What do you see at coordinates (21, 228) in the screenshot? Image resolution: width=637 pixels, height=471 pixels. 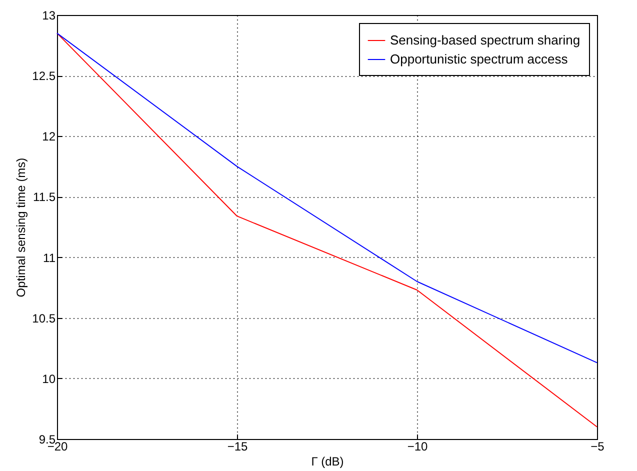 I see `y-axis-title: Optimal sensing time (ms)` at bounding box center [21, 228].